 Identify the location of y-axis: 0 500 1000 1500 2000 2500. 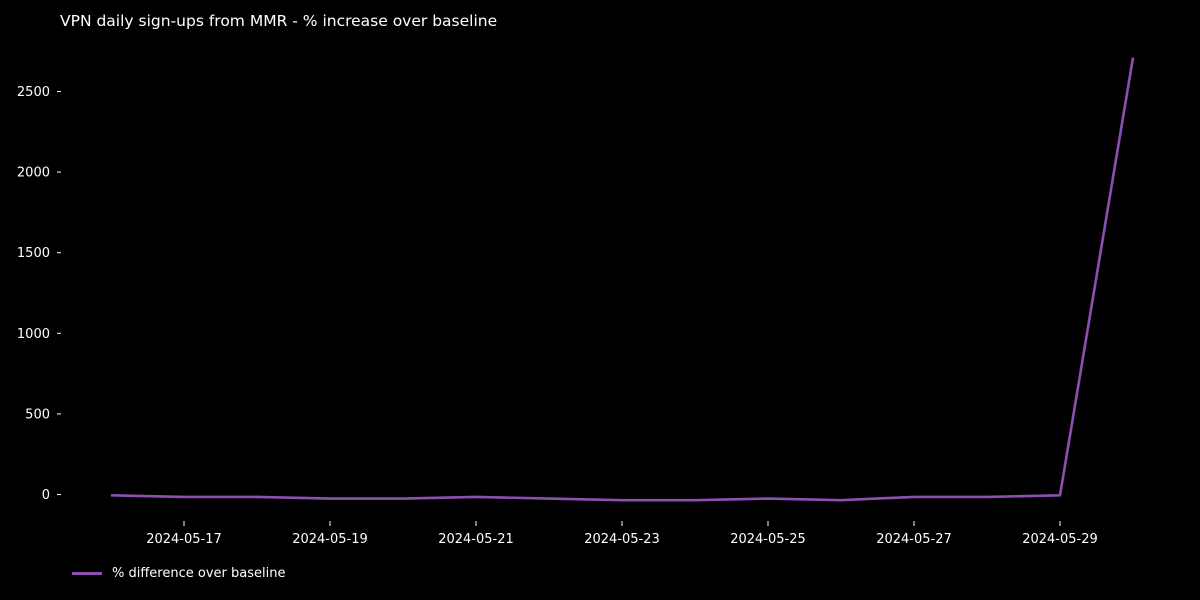
(39, 294).